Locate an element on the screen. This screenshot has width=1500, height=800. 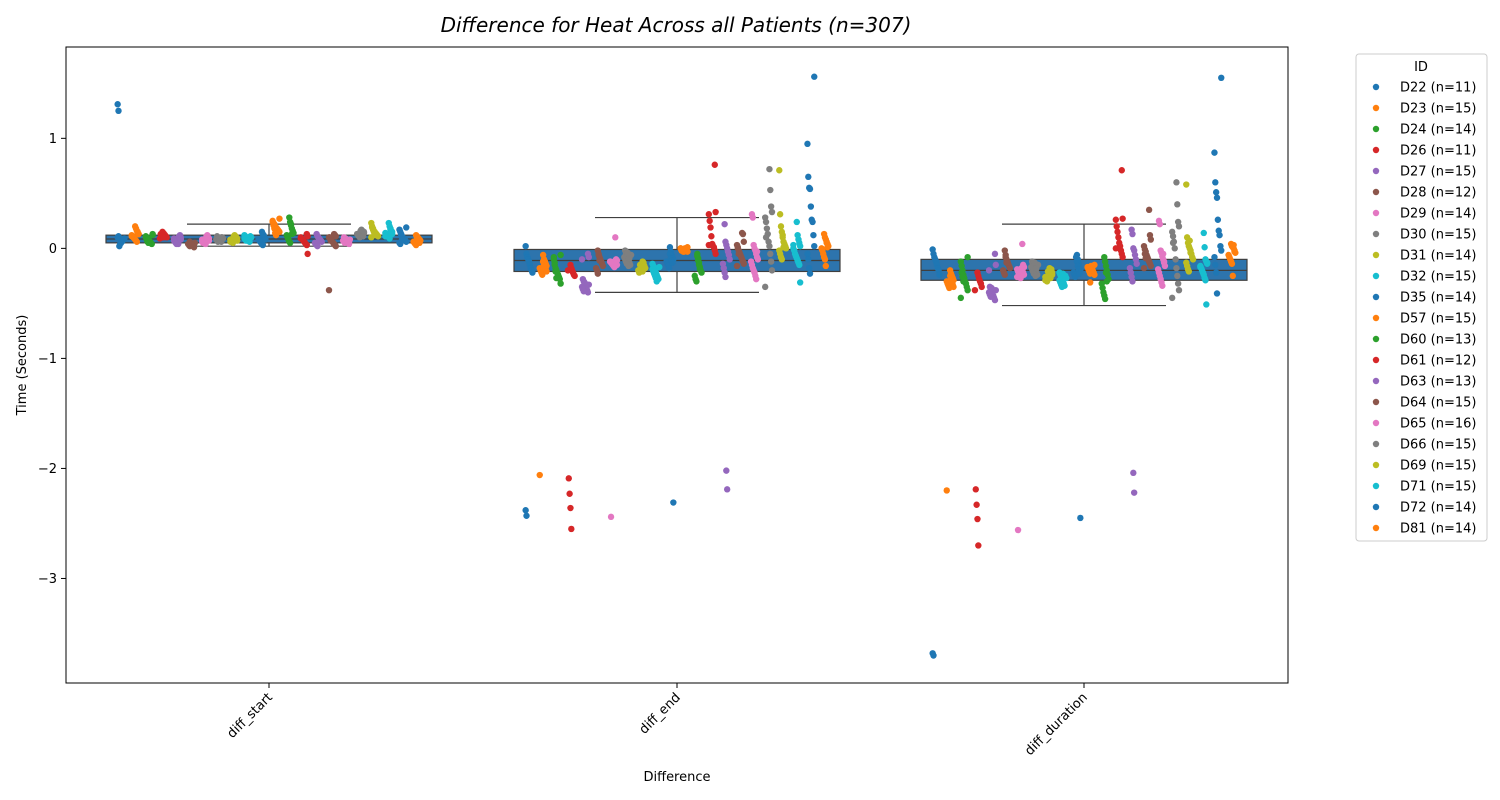
legend-label: D32 (n=15) is located at coordinates (1438, 277).